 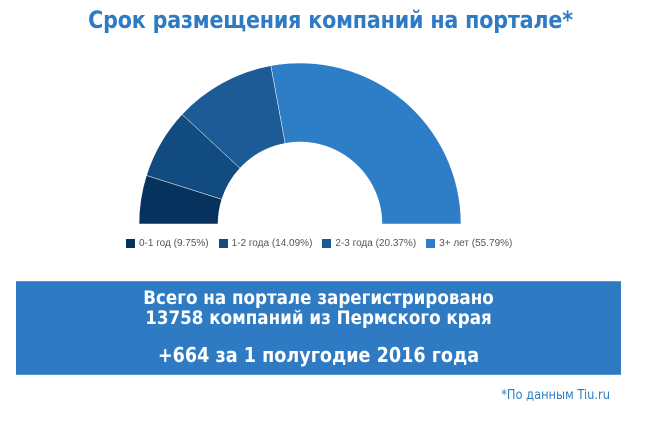 What do you see at coordinates (272, 243) in the screenshot?
I see `legend-label: 1-2 года (14.09%)` at bounding box center [272, 243].